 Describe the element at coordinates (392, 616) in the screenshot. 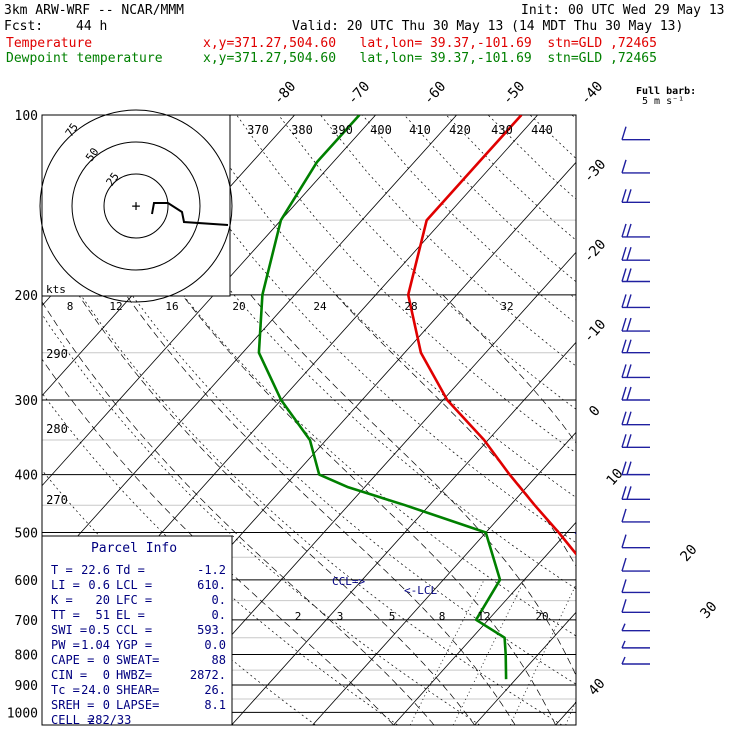

I see `mixing-ratio-label: 5` at that location.